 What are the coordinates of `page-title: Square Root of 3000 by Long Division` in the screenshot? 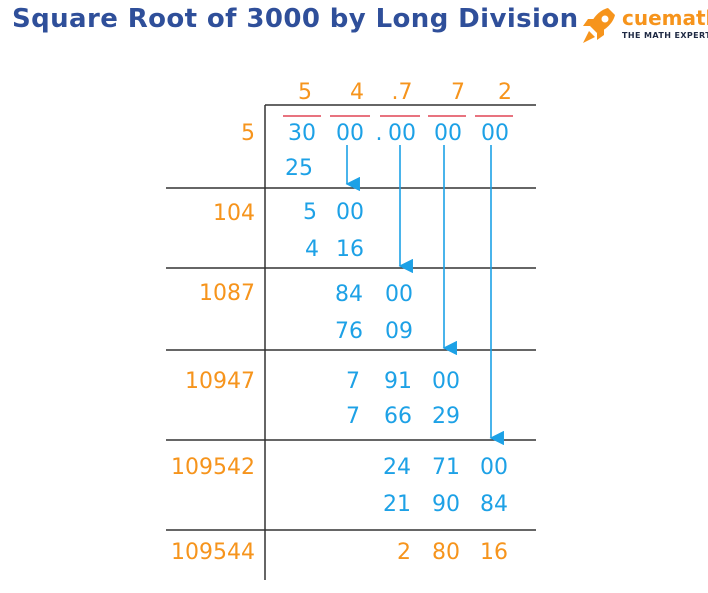 It's located at (295, 19).